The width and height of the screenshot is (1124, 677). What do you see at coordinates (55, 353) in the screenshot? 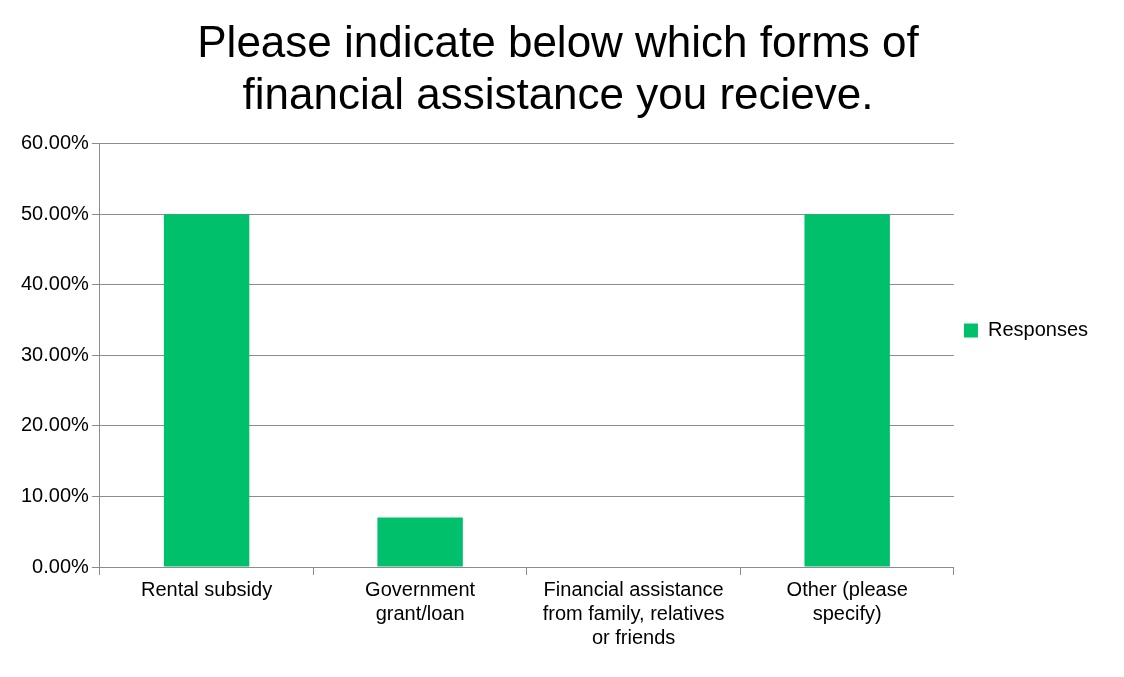
I see `y-tick-label: 30.00%` at bounding box center [55, 353].